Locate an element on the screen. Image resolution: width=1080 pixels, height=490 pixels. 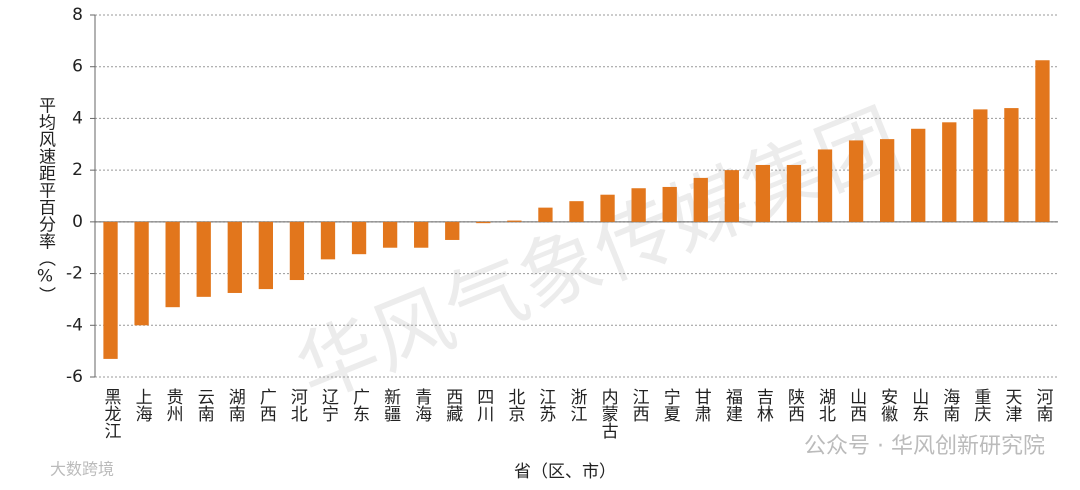
y-tick-label: 2 is located at coordinates (77, 170).